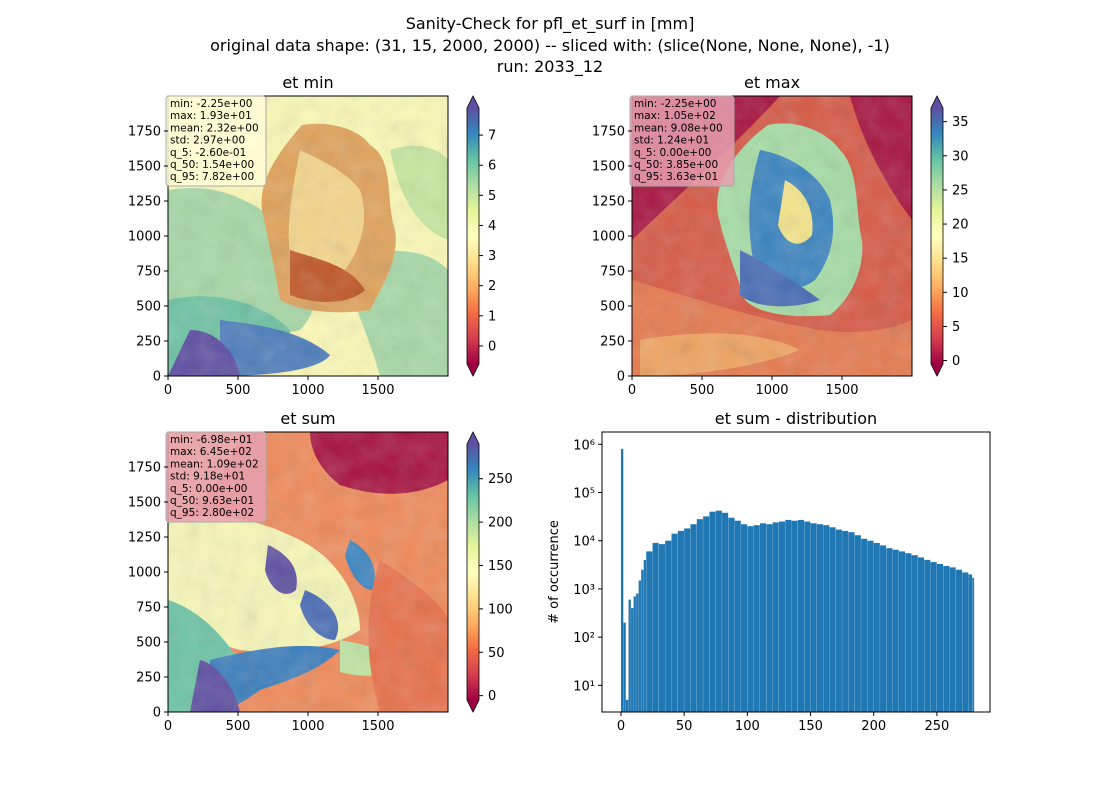  I want to click on panel-title: et min, so click(307, 82).